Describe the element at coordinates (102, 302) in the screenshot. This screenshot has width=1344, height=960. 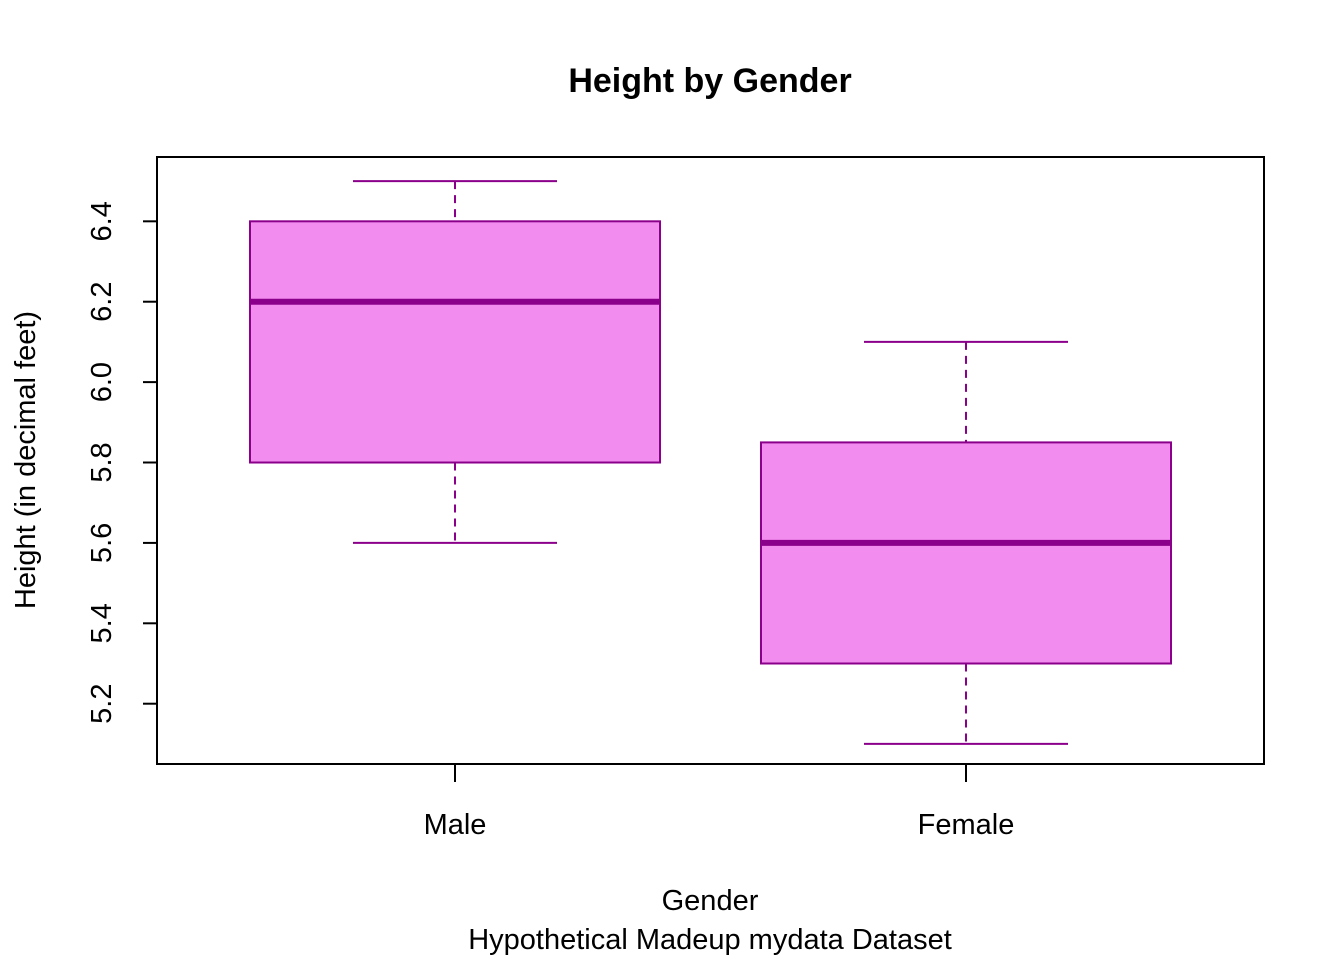
I see `y-tick-label: 6.2` at that location.